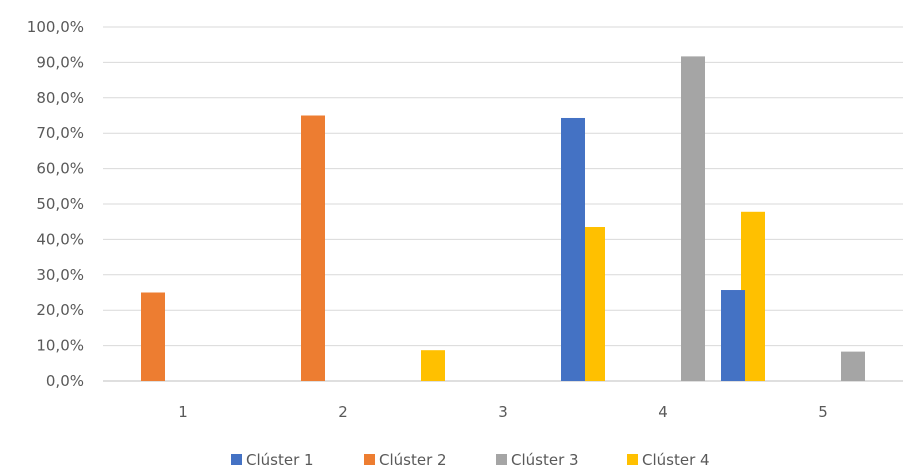 The width and height of the screenshot is (914, 476). Describe the element at coordinates (60, 62) in the screenshot. I see `y-tick-label: 90,0%` at that location.